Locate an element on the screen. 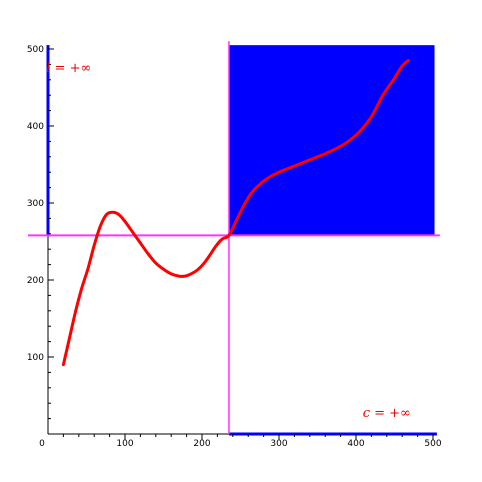  x-tick-label: 0 is located at coordinates (42, 444).